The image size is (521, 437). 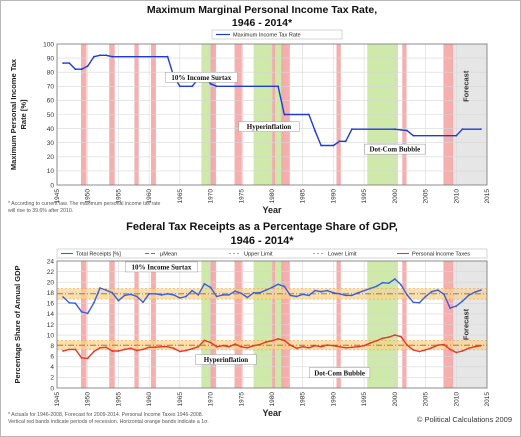 I want to click on y-tick-label: 6, so click(x=52, y=357).